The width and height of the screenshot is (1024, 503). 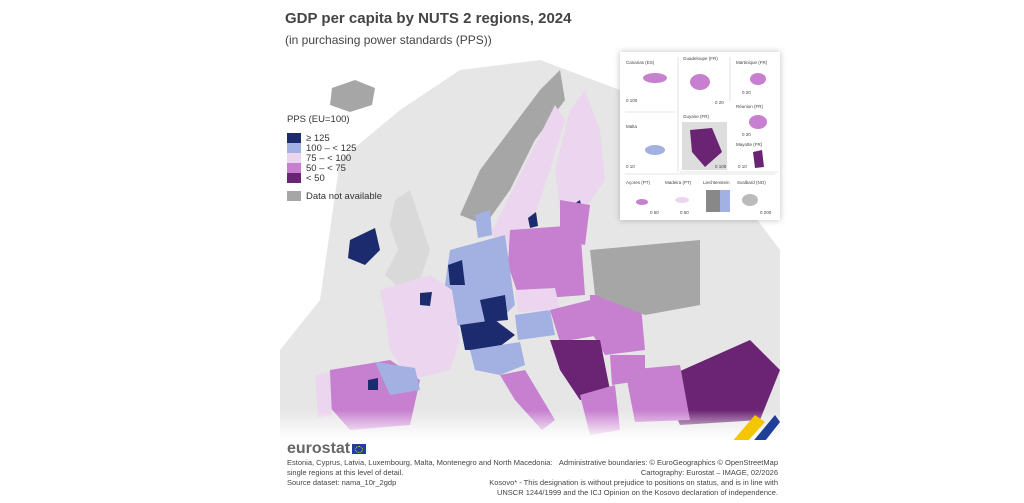 What do you see at coordinates (696, 116) in the screenshot?
I see `inset-label: Guyane (FR)` at bounding box center [696, 116].